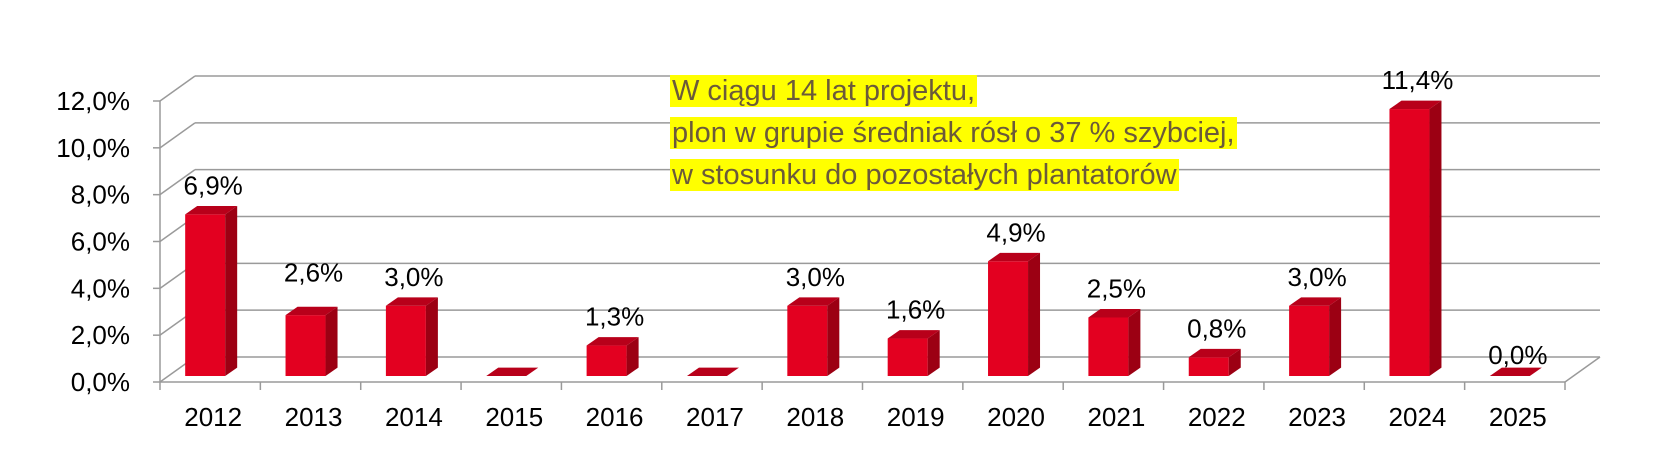 This screenshot has height=476, width=1660. I want to click on bar-2014, so click(411, 336).